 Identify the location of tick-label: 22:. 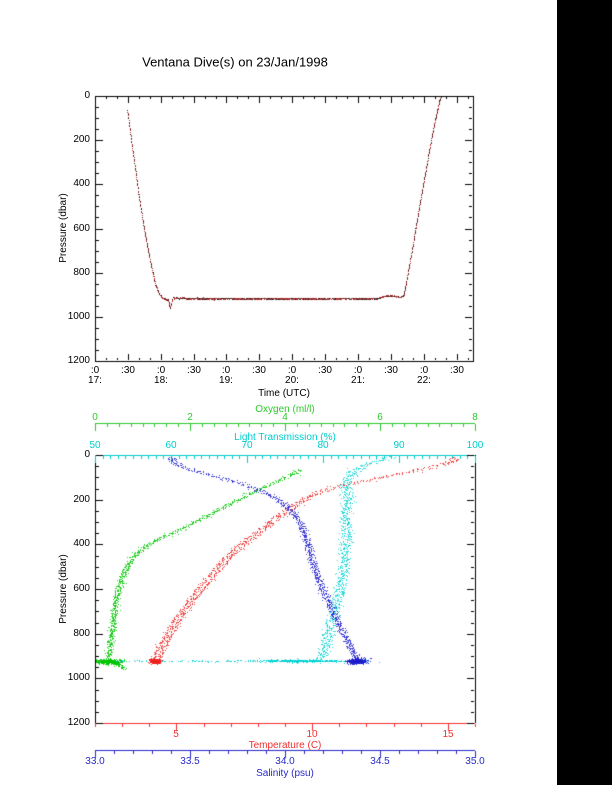
(424, 380).